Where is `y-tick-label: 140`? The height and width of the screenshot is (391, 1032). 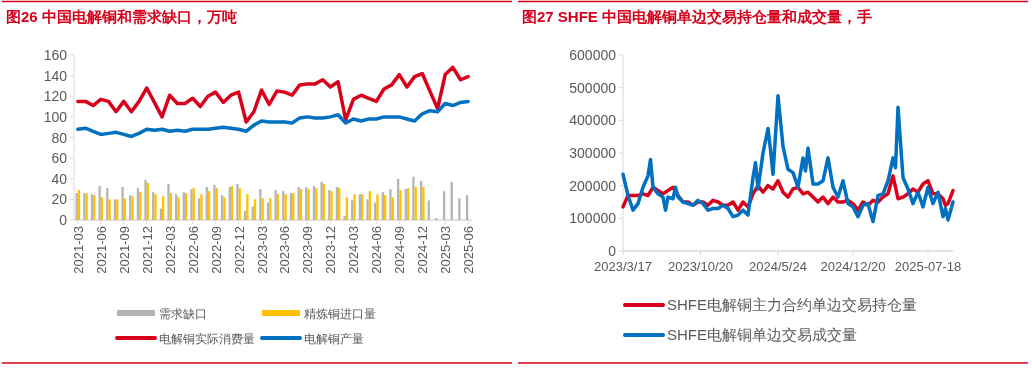 y-tick-label: 140 is located at coordinates (55, 75).